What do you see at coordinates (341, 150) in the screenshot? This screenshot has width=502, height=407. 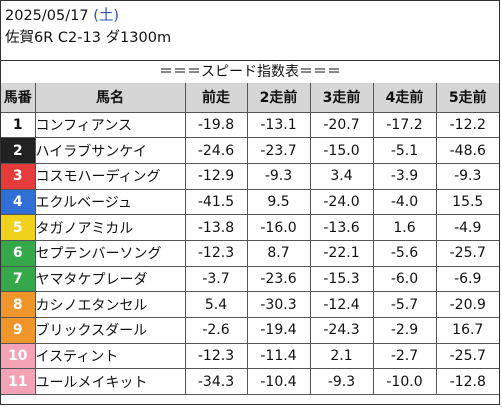 I see `speed-index-value: -15.0` at bounding box center [341, 150].